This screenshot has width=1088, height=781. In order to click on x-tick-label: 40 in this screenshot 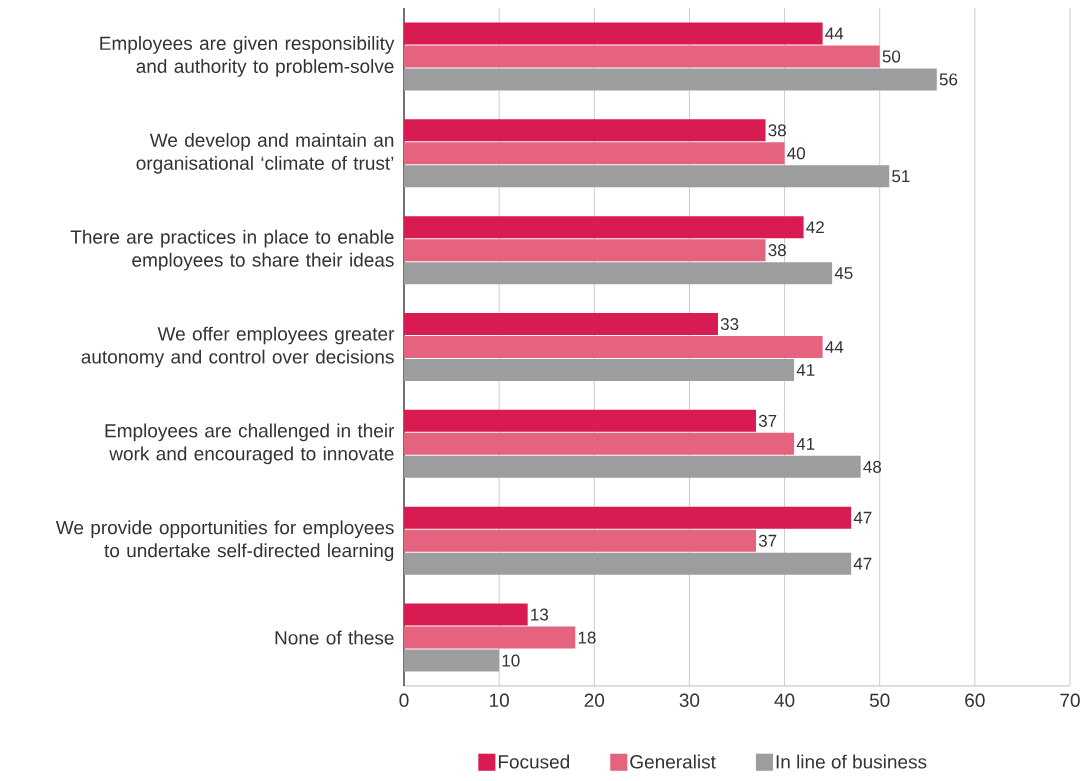, I will do `click(784, 700)`.